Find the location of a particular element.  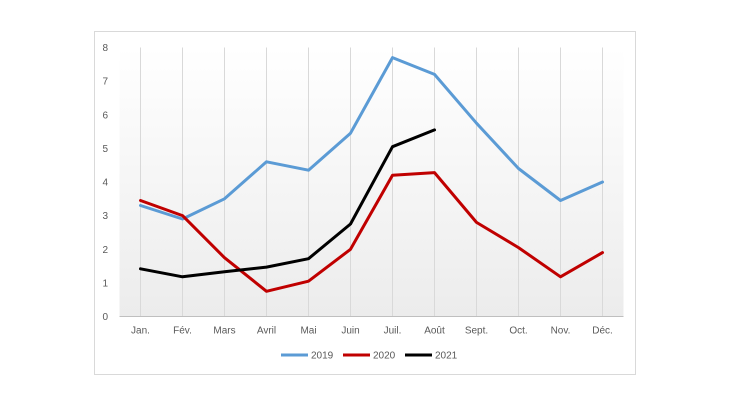

x-tick-label: Juil. is located at coordinates (393, 331).